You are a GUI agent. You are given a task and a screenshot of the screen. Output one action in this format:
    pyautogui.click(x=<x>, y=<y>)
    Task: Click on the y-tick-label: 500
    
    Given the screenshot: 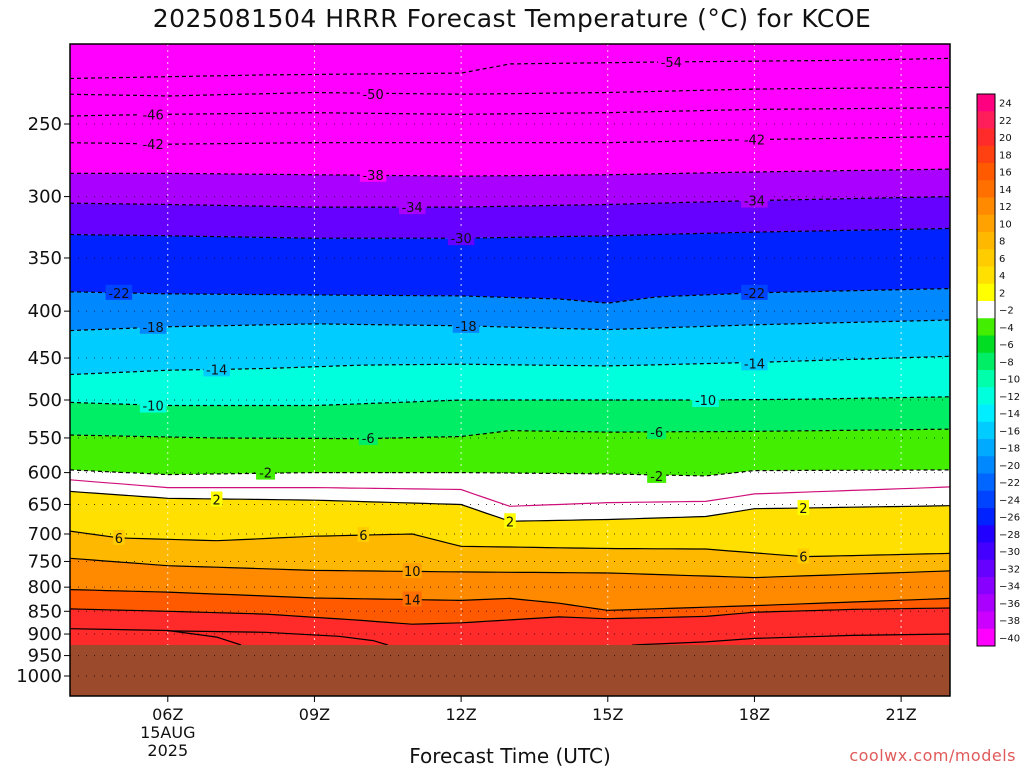 What is the action you would take?
    pyautogui.click(x=45, y=400)
    